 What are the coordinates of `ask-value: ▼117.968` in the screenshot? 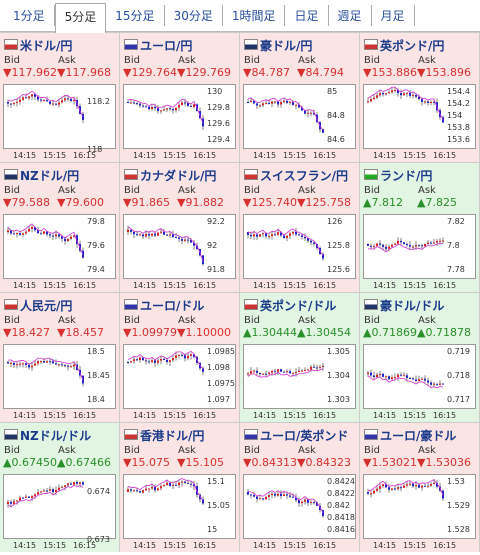 It's located at (84, 72).